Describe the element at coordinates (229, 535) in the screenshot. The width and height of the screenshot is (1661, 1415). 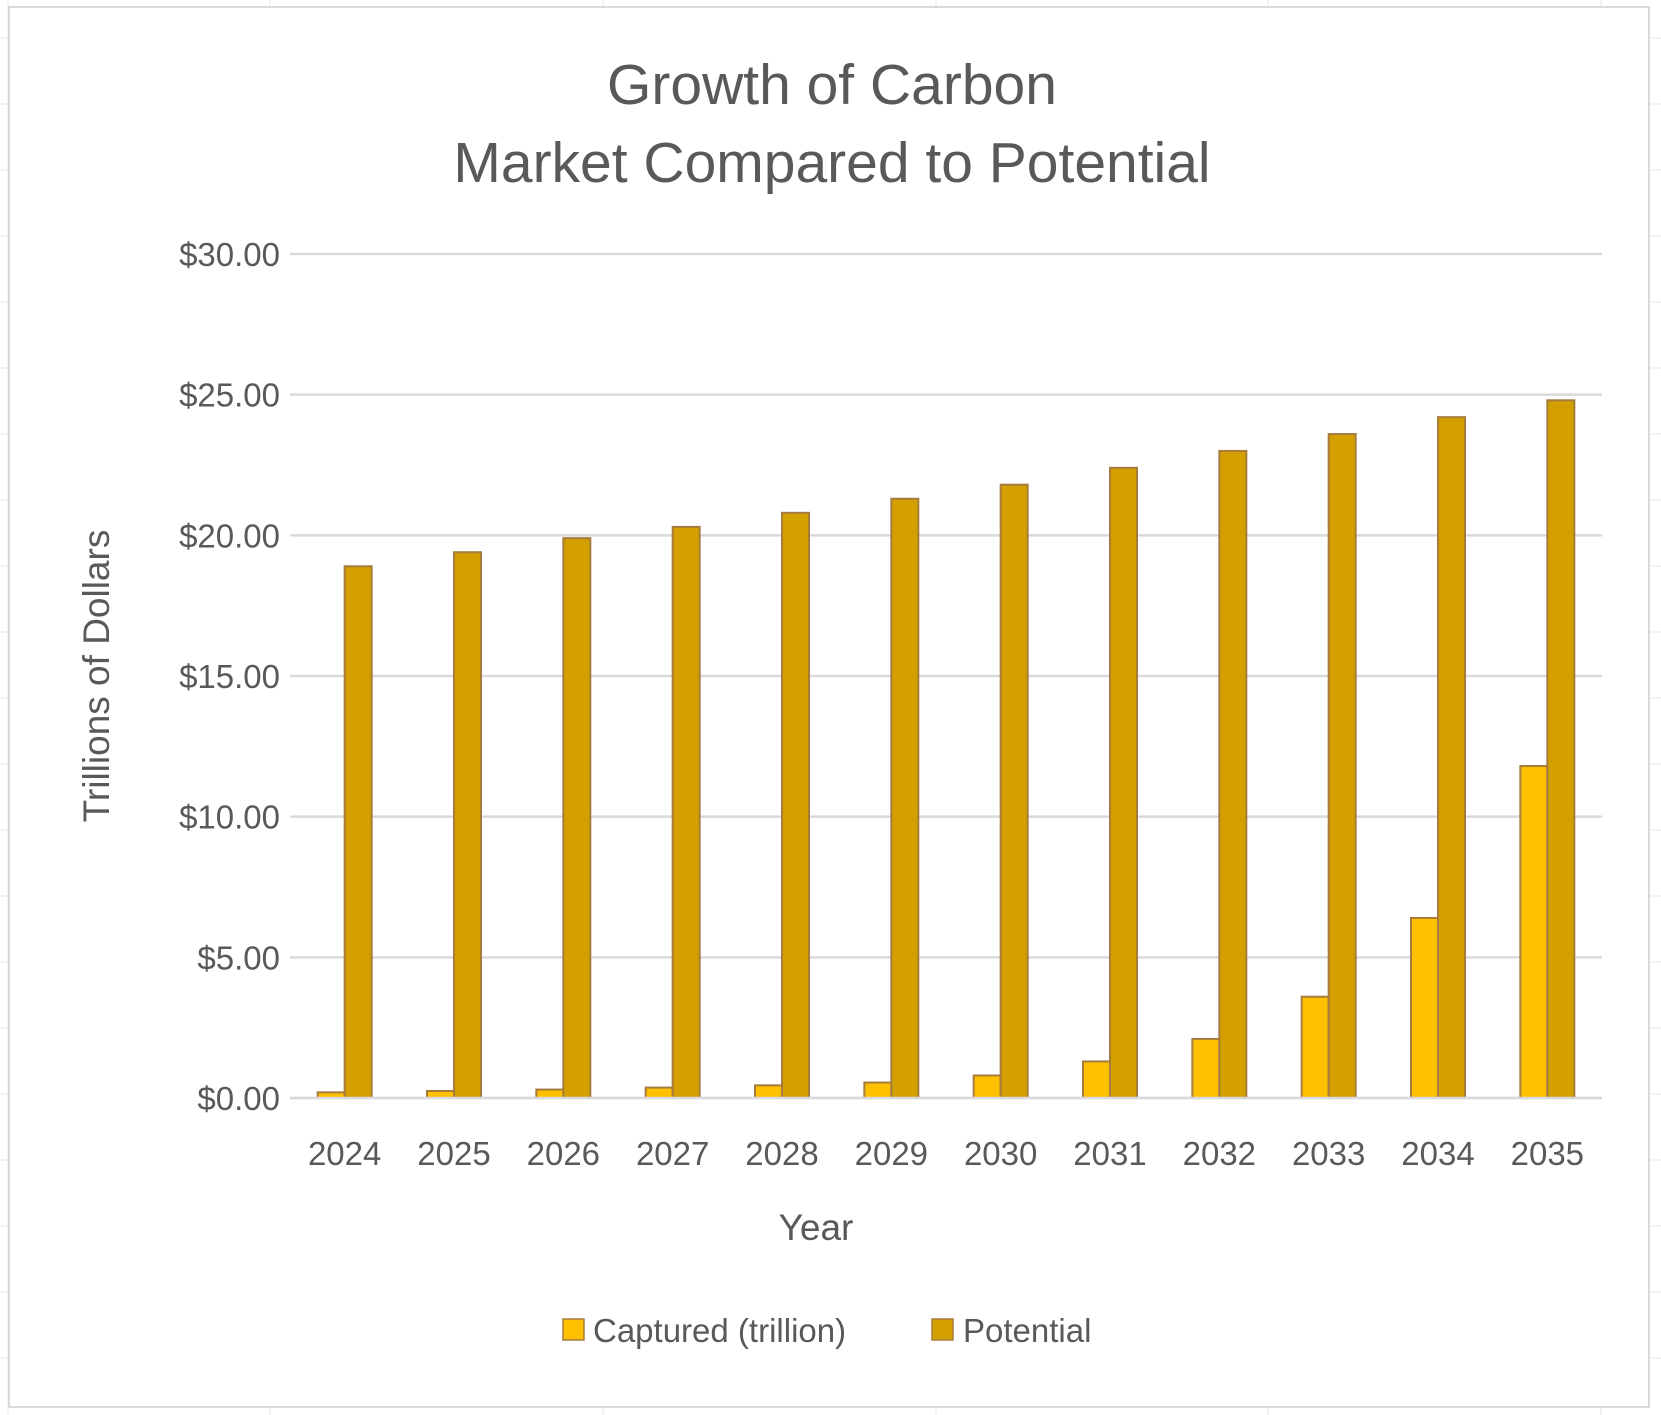
I see `y-tick-label: $20.00` at that location.